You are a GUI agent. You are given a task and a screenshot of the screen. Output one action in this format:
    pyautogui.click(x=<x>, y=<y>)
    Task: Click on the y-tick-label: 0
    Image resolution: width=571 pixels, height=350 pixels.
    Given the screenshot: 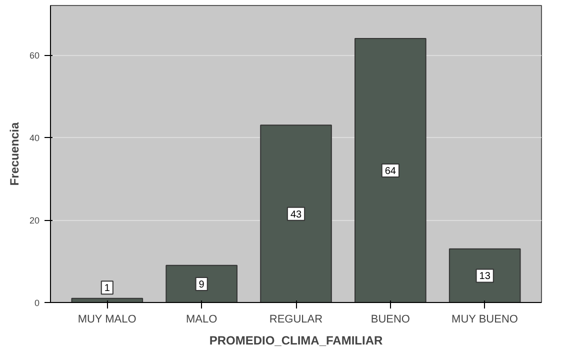 What is the action you would take?
    pyautogui.click(x=37, y=303)
    